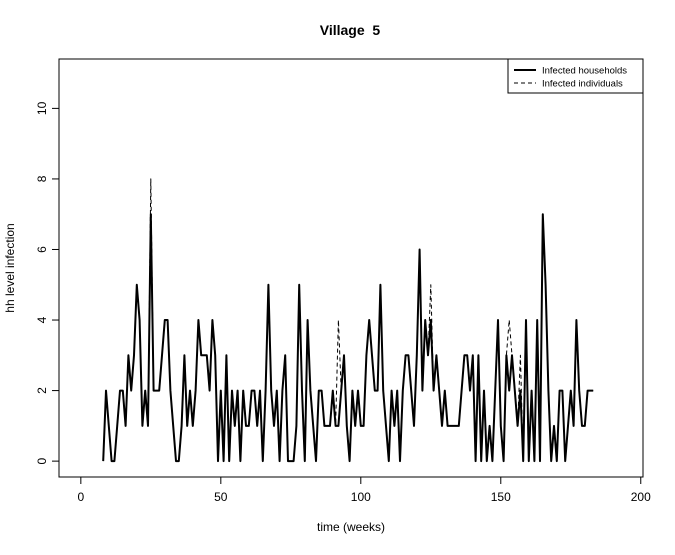 This screenshot has height=555, width=675. What do you see at coordinates (80, 497) in the screenshot?
I see `x-tick-label: 0` at bounding box center [80, 497].